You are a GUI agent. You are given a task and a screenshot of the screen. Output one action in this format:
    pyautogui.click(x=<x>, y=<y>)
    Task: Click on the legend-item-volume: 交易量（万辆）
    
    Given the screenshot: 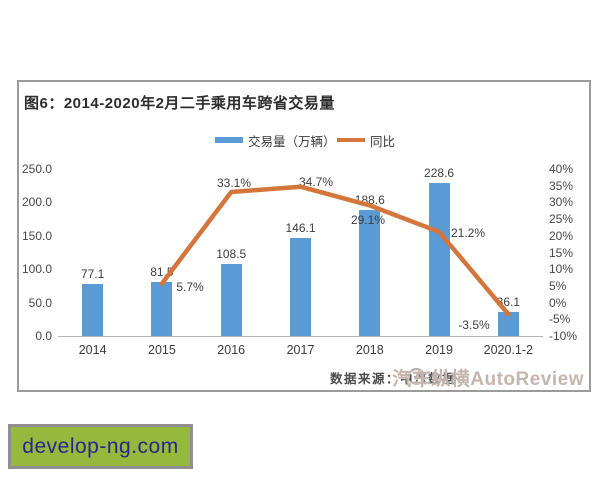 What is the action you would take?
    pyautogui.click(x=275, y=140)
    